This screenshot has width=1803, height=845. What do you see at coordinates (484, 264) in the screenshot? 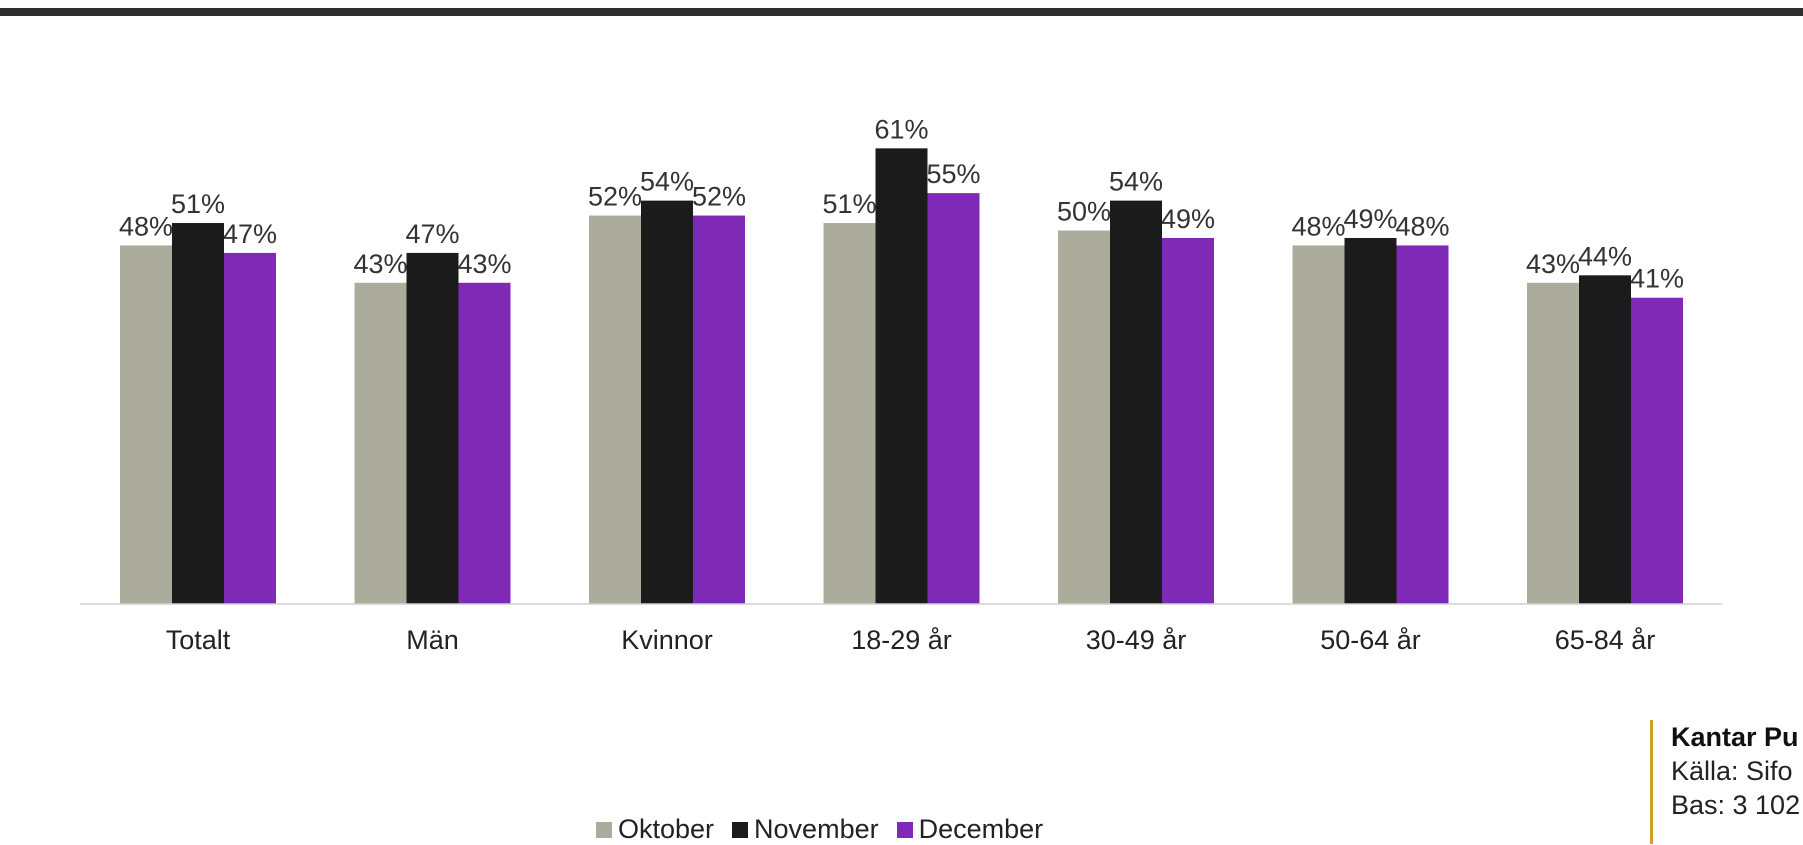
I see `value-label-december-1: 43%` at bounding box center [484, 264].